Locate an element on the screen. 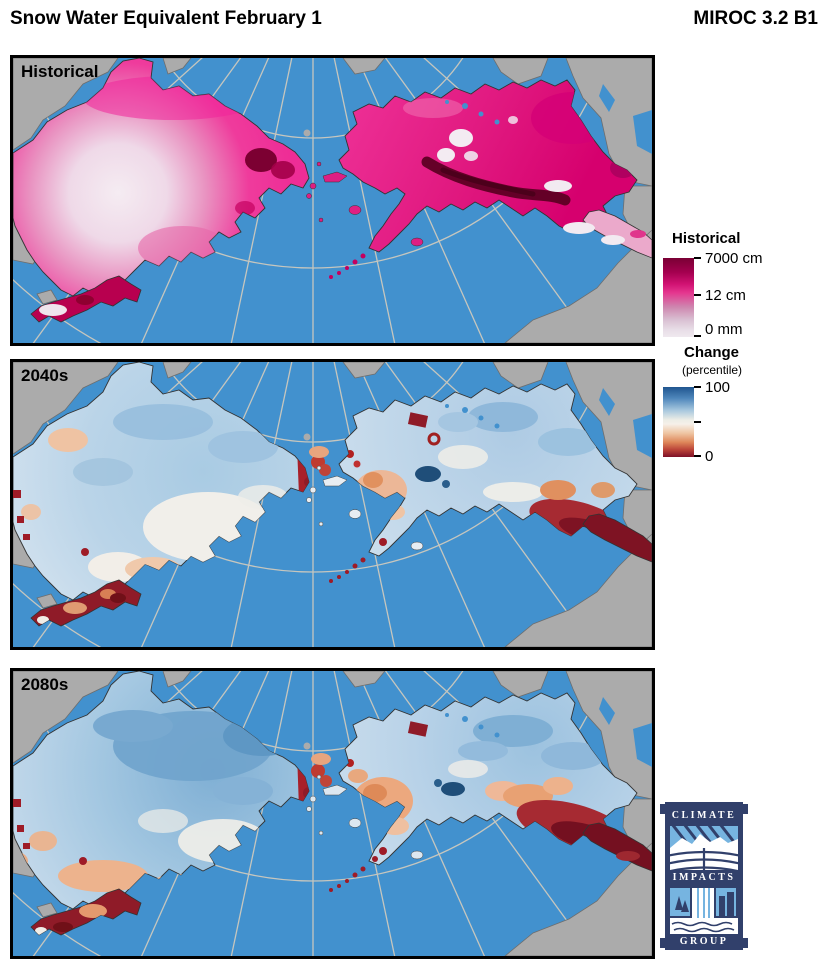 This screenshot has width=830, height=970. change-tick-bottom is located at coordinates (697, 456).